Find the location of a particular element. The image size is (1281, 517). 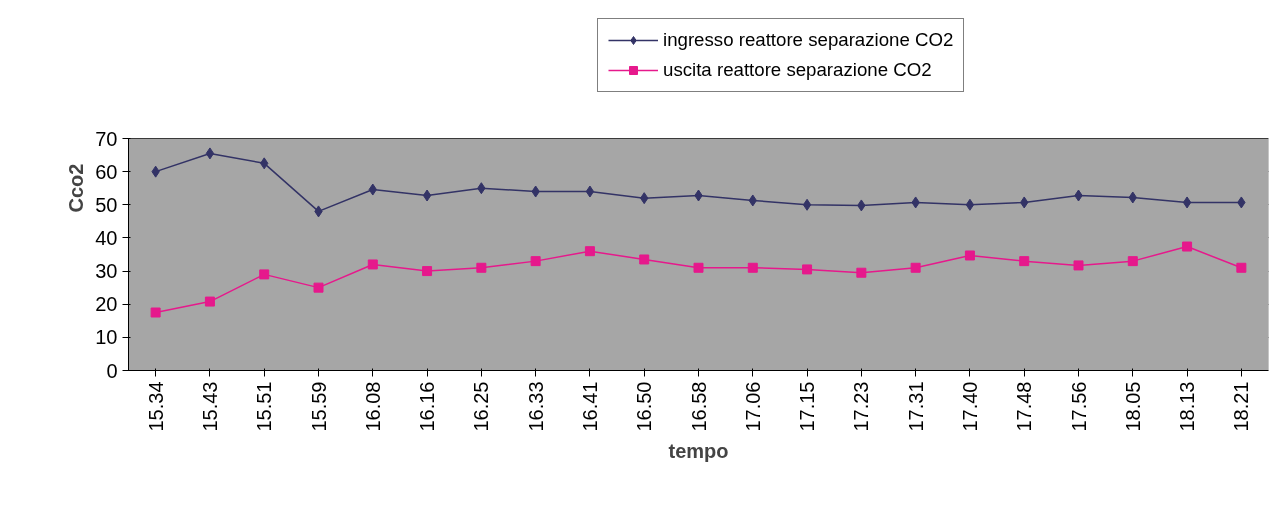

x-tick-label: 17.56 is located at coordinates (1078, 406).